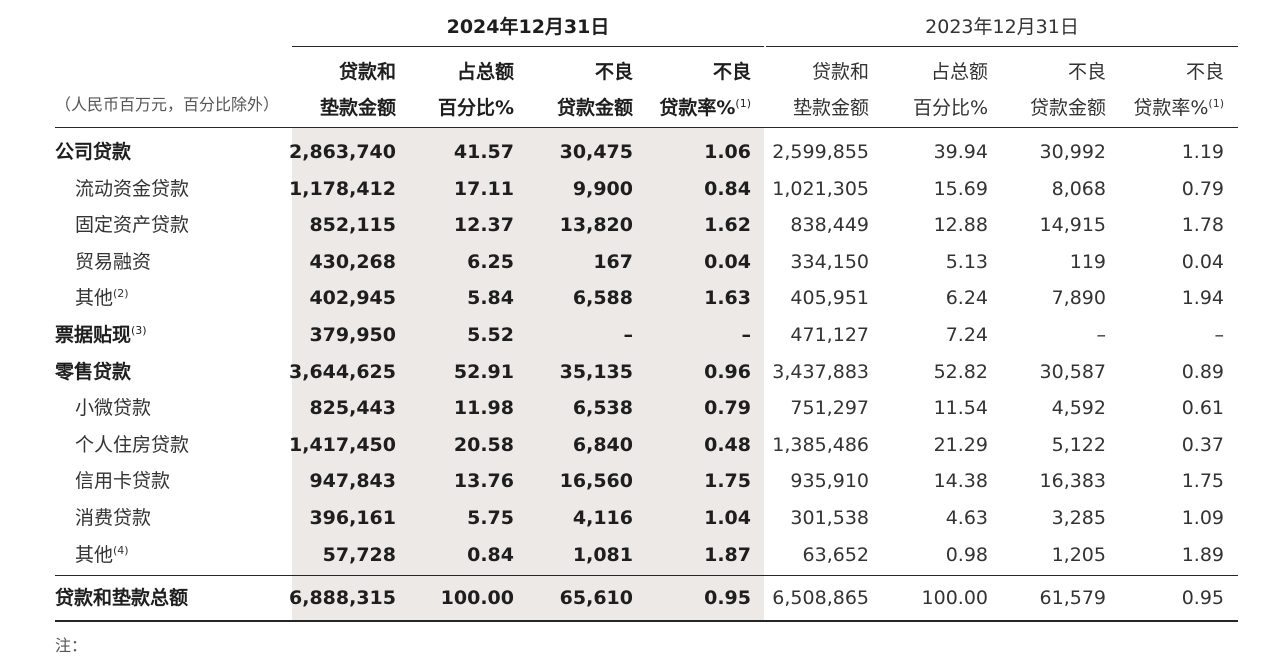 This screenshot has width=1268, height=656. What do you see at coordinates (483, 371) in the screenshot?
I see `cell: 52.91` at bounding box center [483, 371].